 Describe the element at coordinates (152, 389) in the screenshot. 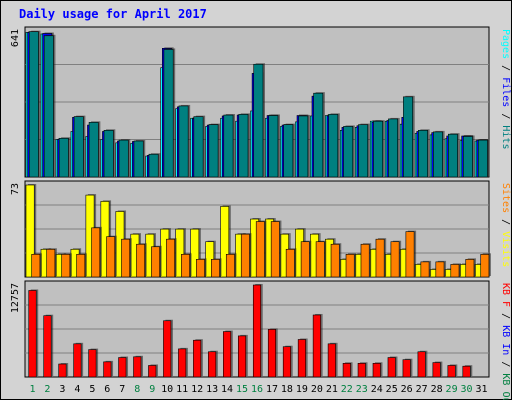

I see `x-tick-label-9: 9` at that location.